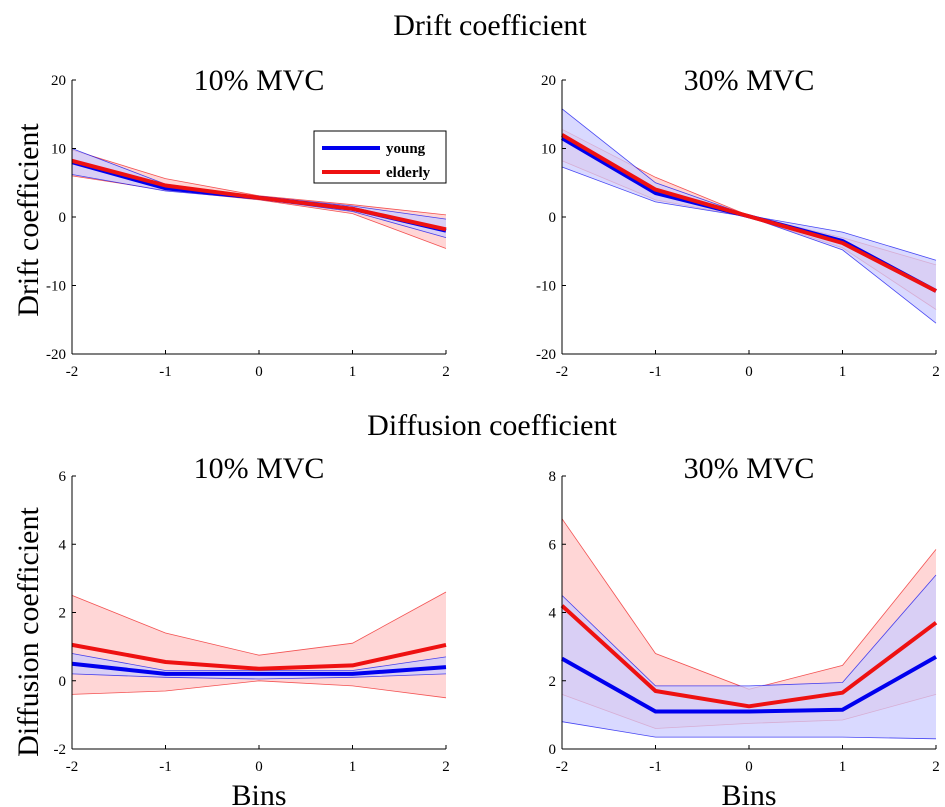  What do you see at coordinates (259, 372) in the screenshot?
I see `panel-1-xtick-label: 0` at bounding box center [259, 372].